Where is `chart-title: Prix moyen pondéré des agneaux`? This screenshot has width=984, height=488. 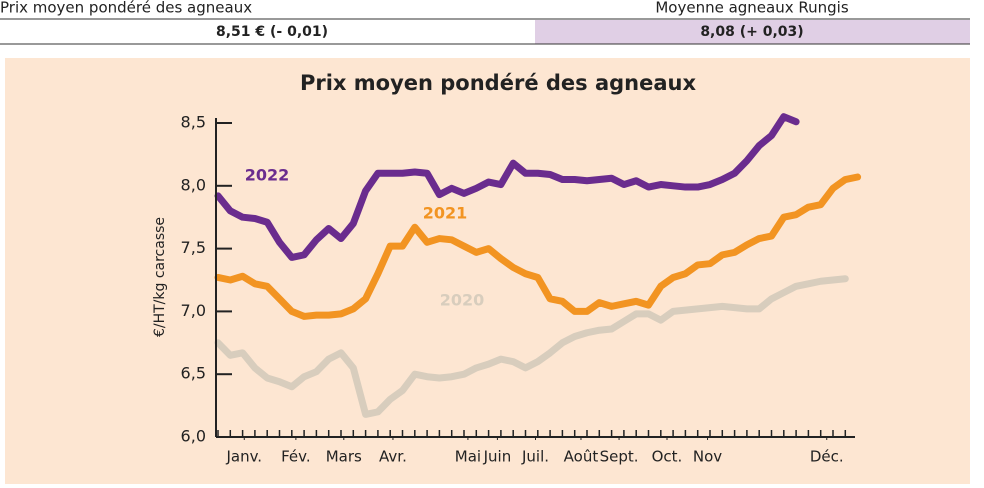 chart-title: Prix moyen pondéré des agneaux is located at coordinates (498, 83).